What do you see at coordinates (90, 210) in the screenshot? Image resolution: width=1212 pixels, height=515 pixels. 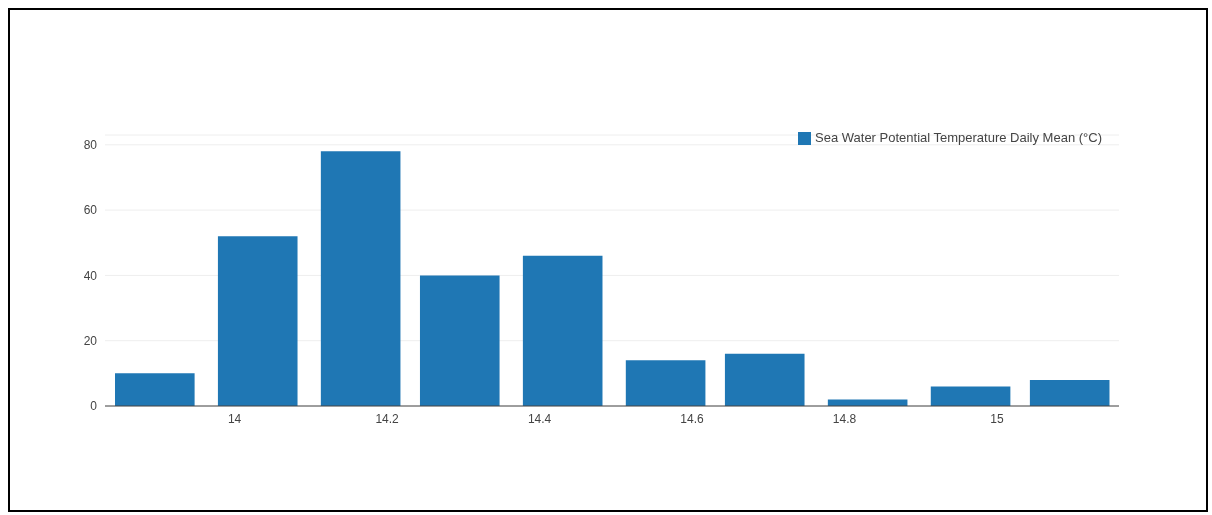 I see `y-tick-label: 60` at bounding box center [90, 210].